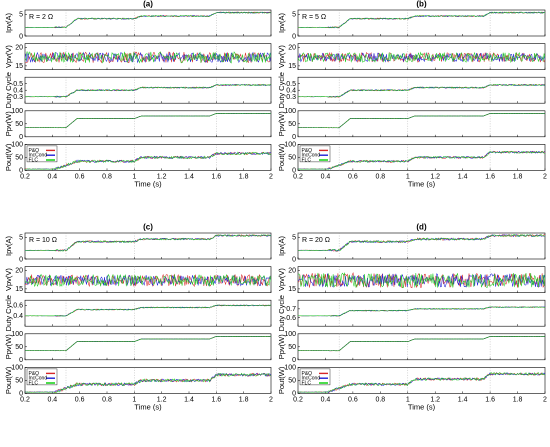 The width and height of the screenshot is (550, 447). I want to click on series-po, so click(421, 58).